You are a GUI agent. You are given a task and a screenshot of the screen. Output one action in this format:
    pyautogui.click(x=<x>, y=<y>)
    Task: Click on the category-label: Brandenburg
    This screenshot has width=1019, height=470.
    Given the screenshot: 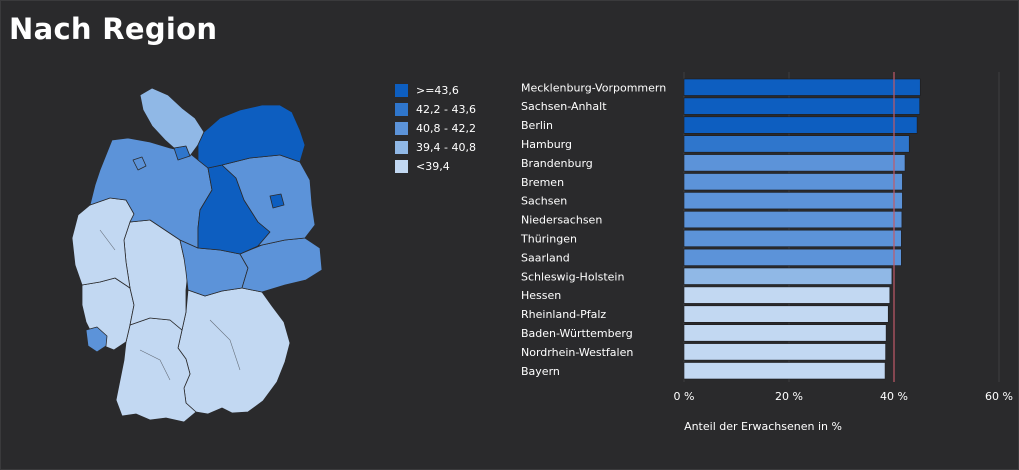 What is the action you would take?
    pyautogui.click(x=557, y=163)
    